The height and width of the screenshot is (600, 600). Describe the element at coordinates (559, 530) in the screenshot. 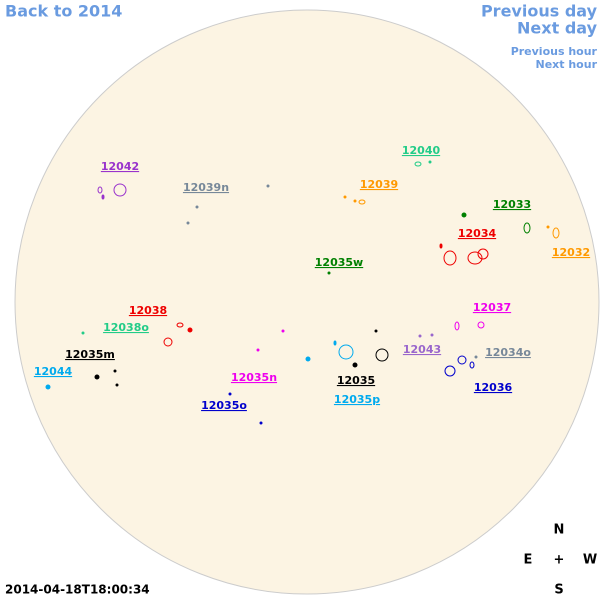

I see `compass-north: N` at that location.